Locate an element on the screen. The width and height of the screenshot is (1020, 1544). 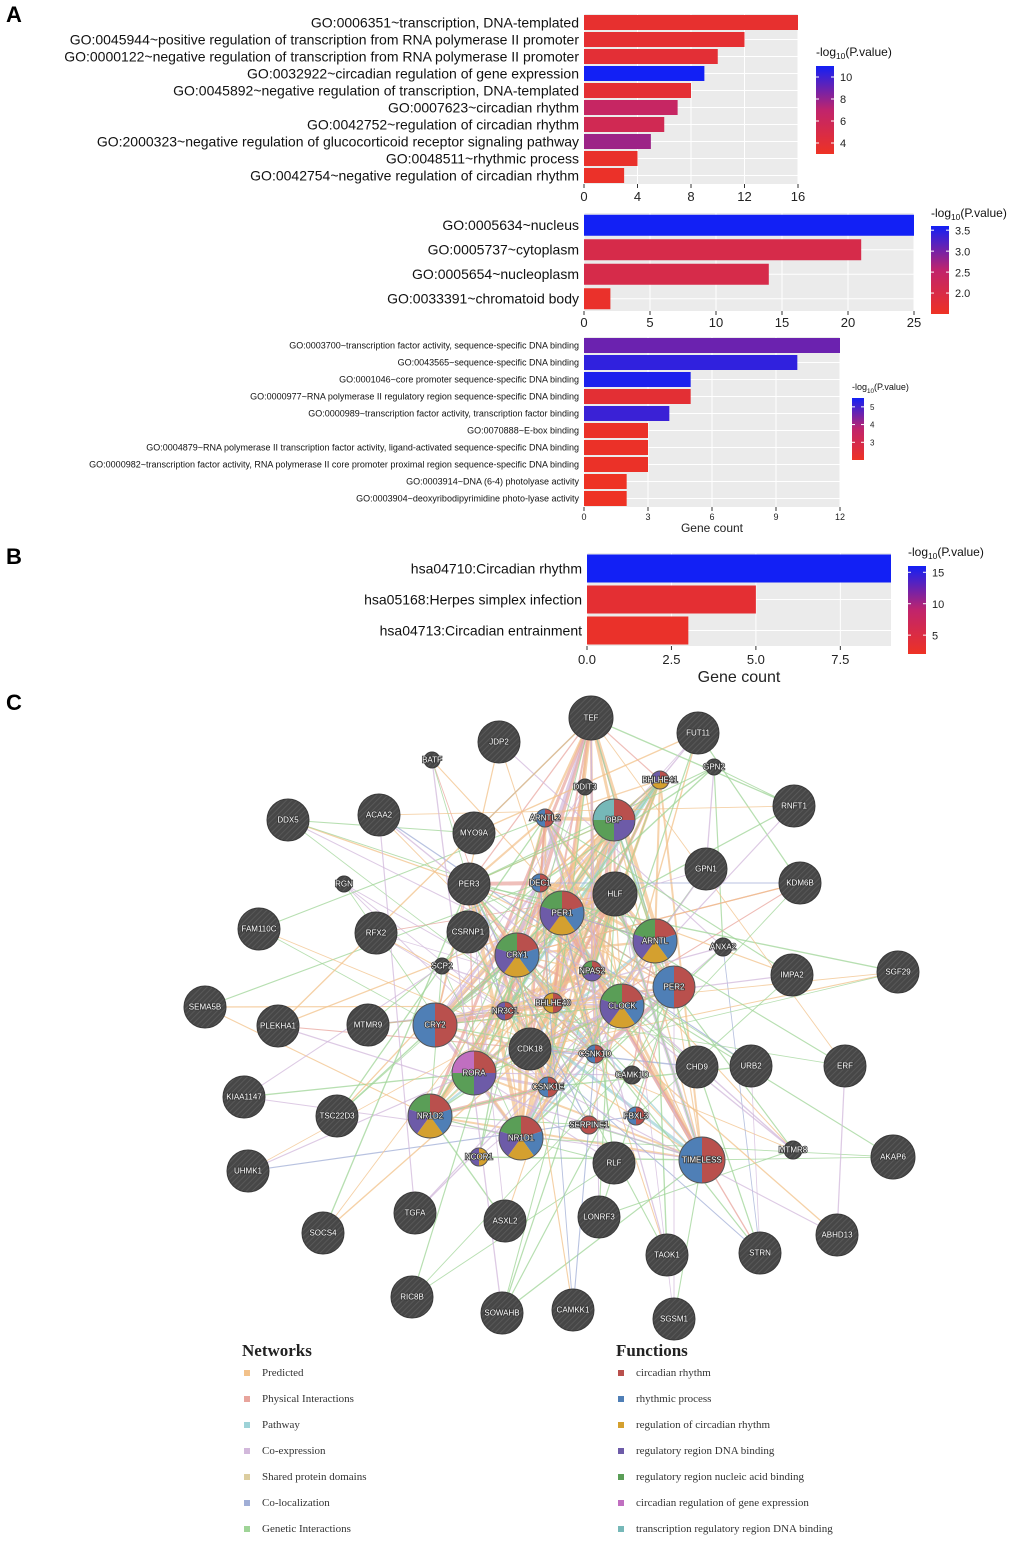
node-label: SEMA5B is located at coordinates (205, 1007).